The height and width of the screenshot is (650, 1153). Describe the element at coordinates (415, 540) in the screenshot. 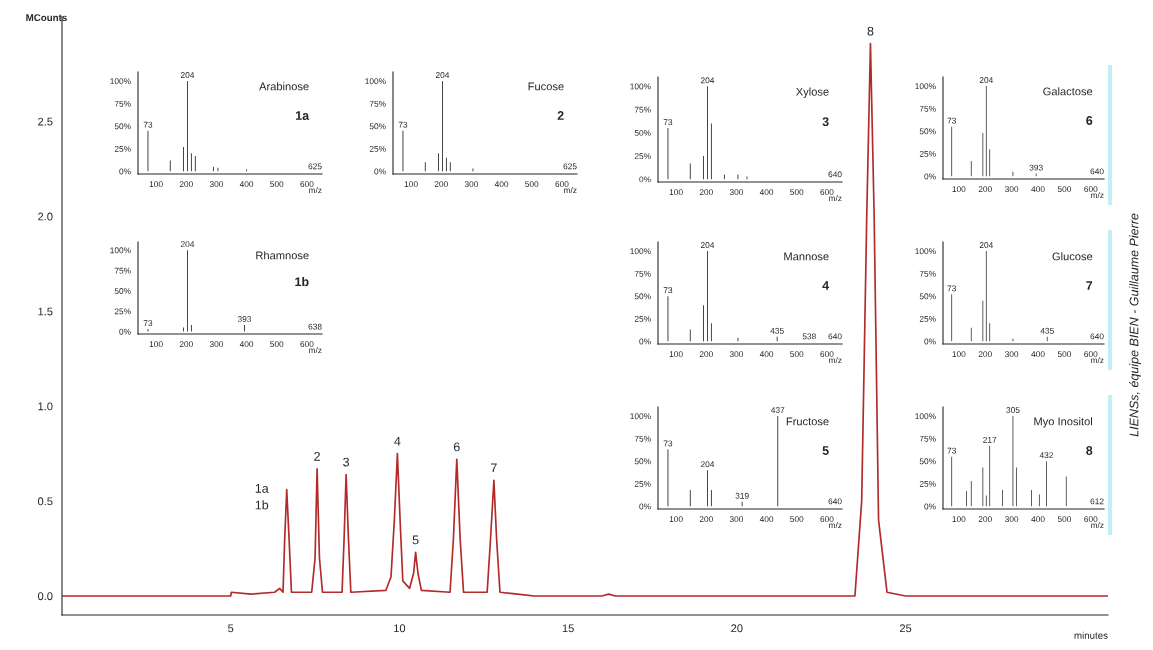

I see `annotation: 5` at that location.